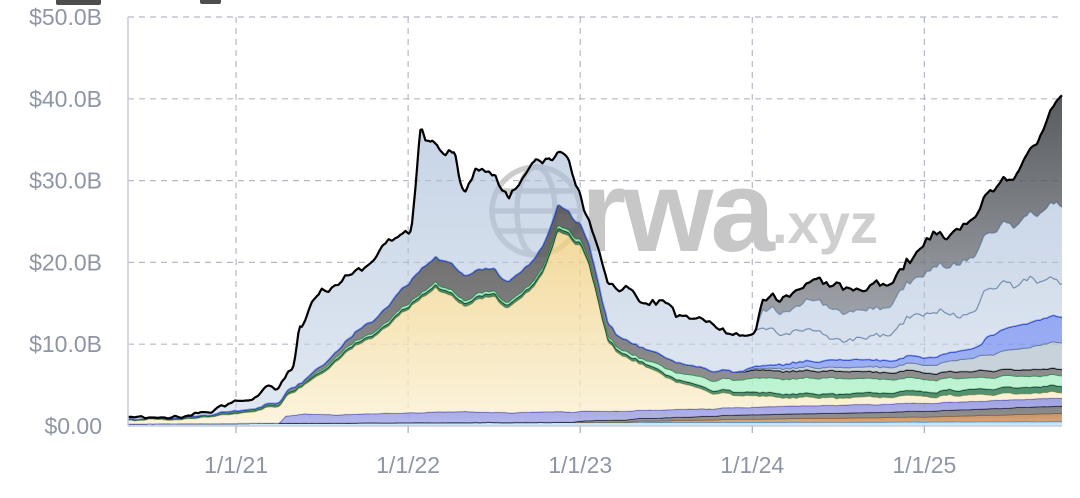 The height and width of the screenshot is (498, 1080). I want to click on y-tick-label: $10.0B, so click(65, 344).